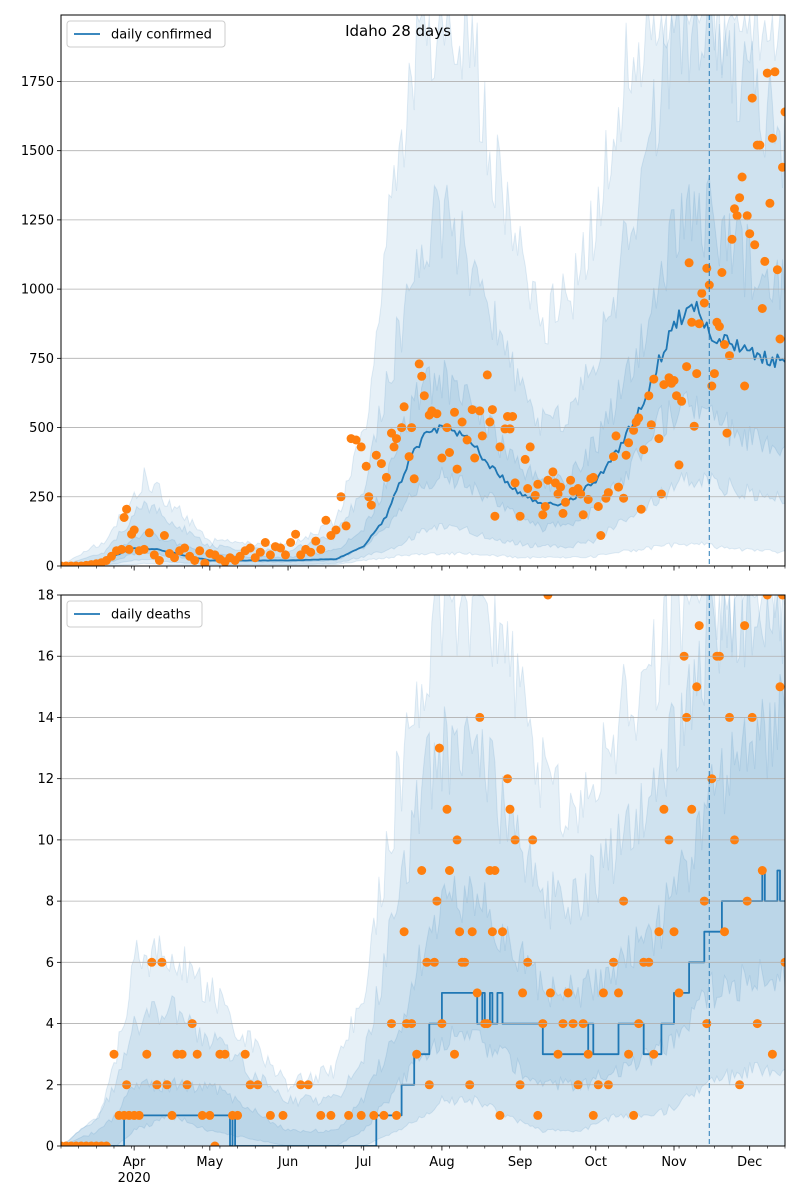  What do you see at coordinates (45, 596) in the screenshot?
I see `y-tick-label: 18` at bounding box center [45, 596].